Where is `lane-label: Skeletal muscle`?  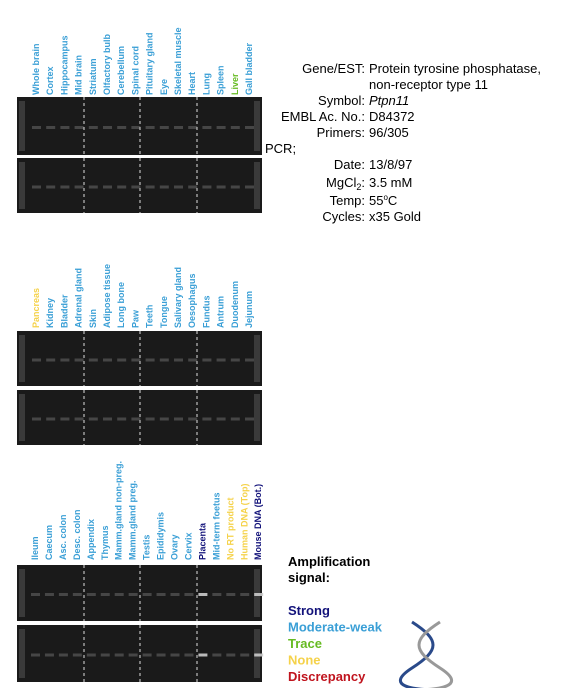
lane-label: Skeletal muscle is located at coordinates (178, 61).